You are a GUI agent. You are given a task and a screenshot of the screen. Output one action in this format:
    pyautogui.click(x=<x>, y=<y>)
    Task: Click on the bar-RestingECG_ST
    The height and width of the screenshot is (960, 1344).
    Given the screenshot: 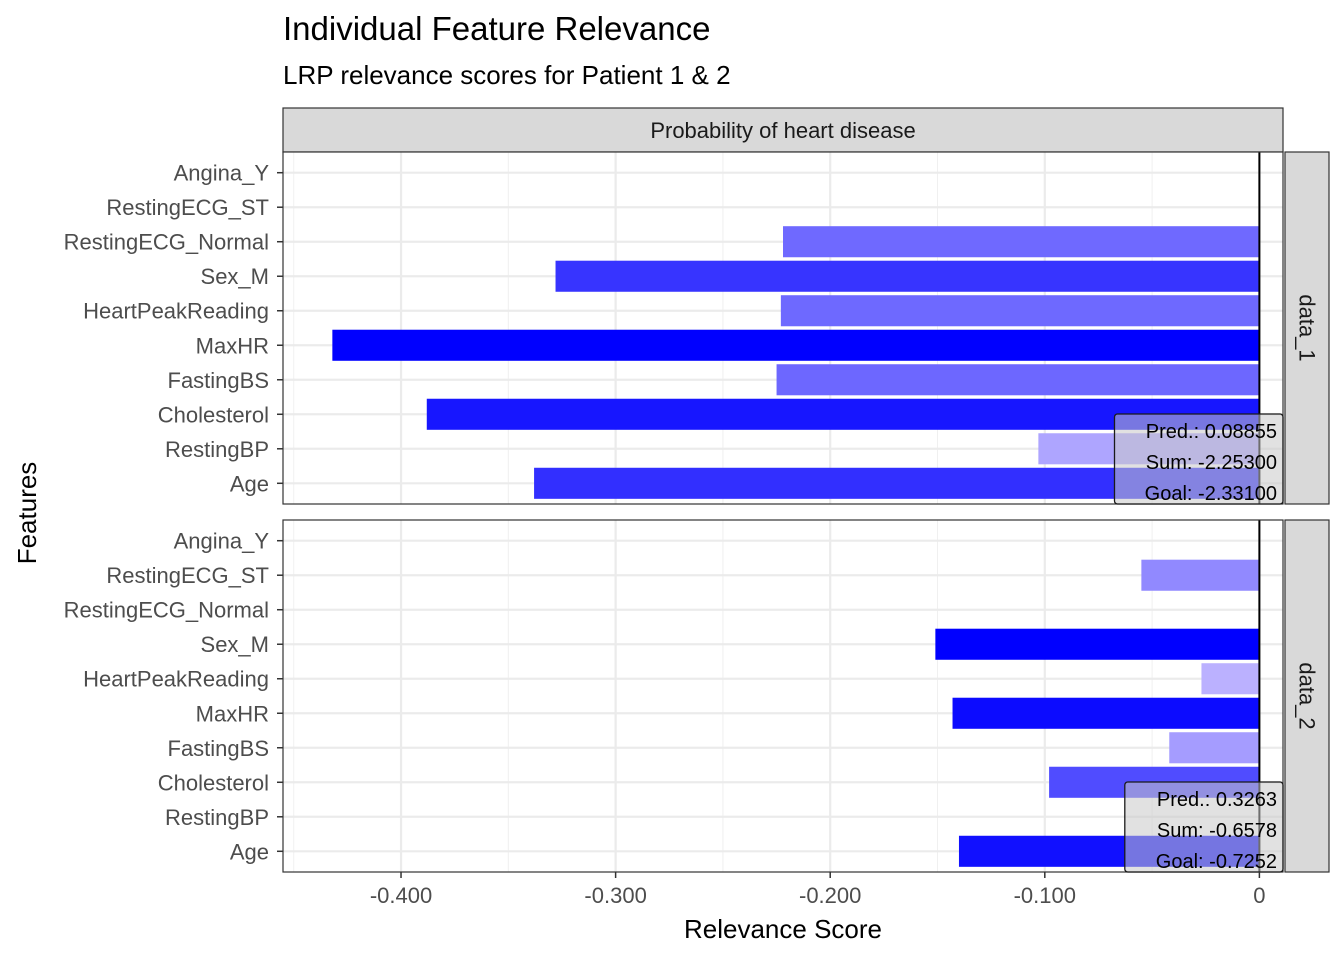 What is the action you would take?
    pyautogui.click(x=1200, y=575)
    